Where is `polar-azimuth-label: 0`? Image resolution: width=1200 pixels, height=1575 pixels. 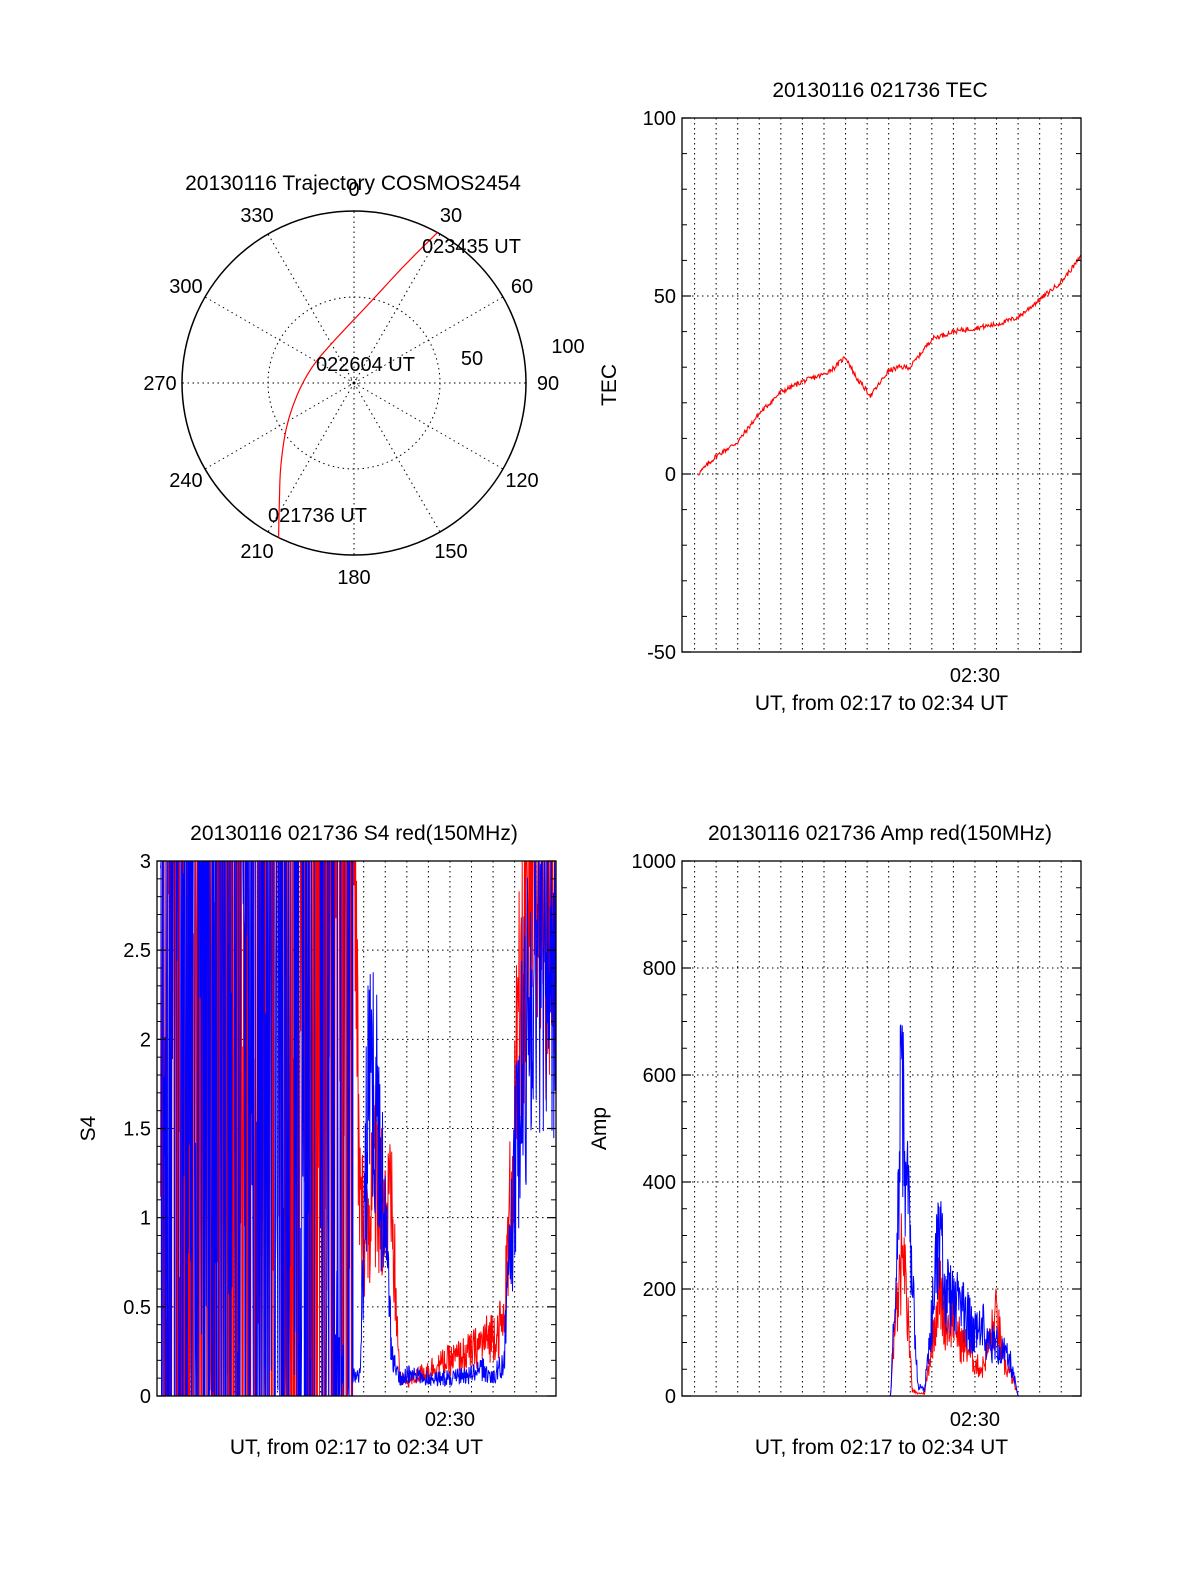
polar-azimuth-label: 0 is located at coordinates (353, 190).